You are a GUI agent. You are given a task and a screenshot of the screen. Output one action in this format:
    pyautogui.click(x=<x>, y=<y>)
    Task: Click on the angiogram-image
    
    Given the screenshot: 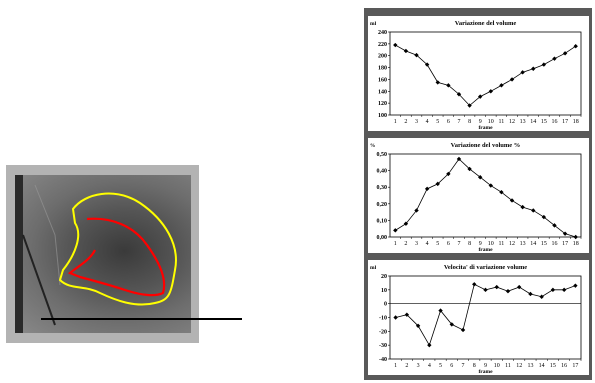 What is the action you would take?
    pyautogui.click(x=103, y=254)
    